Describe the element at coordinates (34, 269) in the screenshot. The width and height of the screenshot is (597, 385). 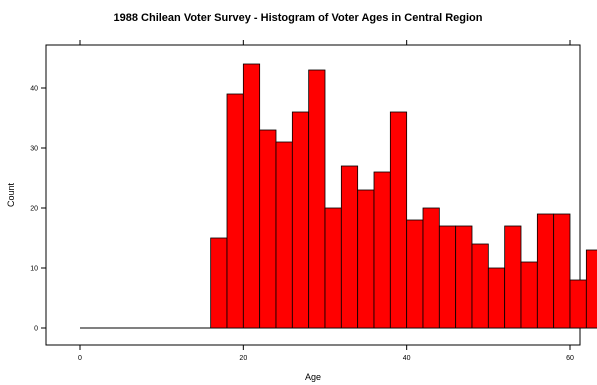
I see `y-tick-label: 10` at that location.